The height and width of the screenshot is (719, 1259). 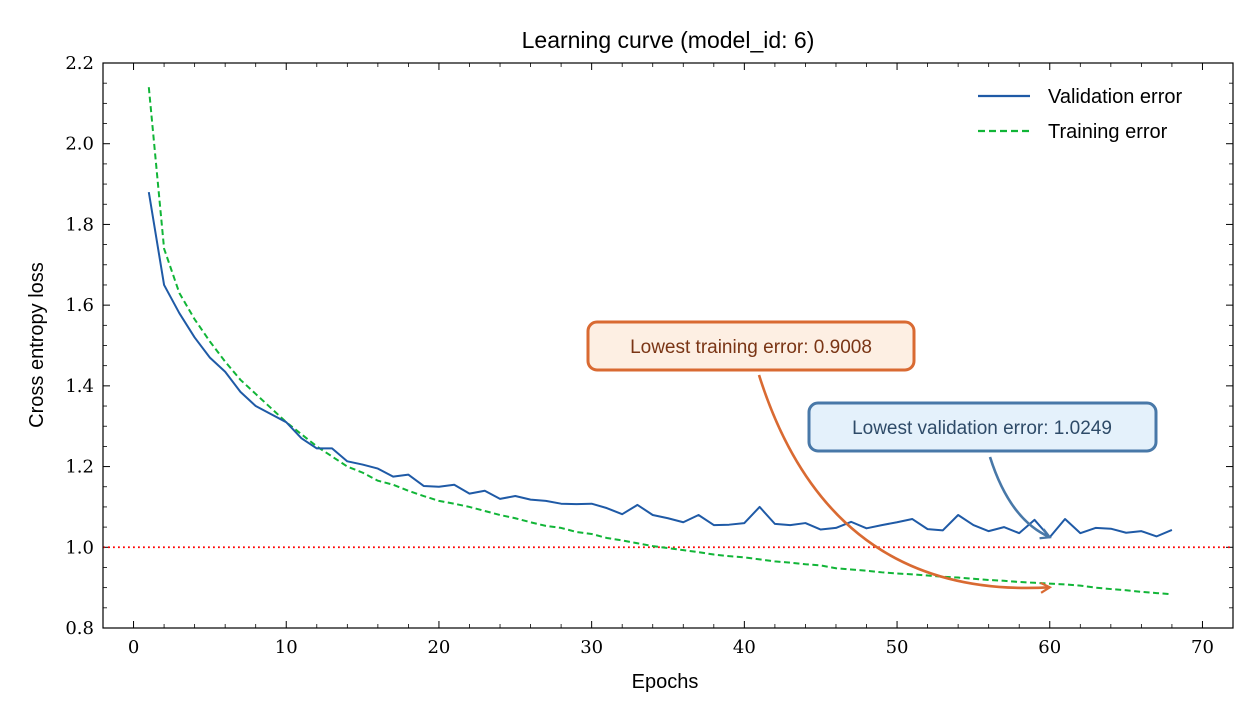 I want to click on legend-label-training: Training error, so click(x=1108, y=132).